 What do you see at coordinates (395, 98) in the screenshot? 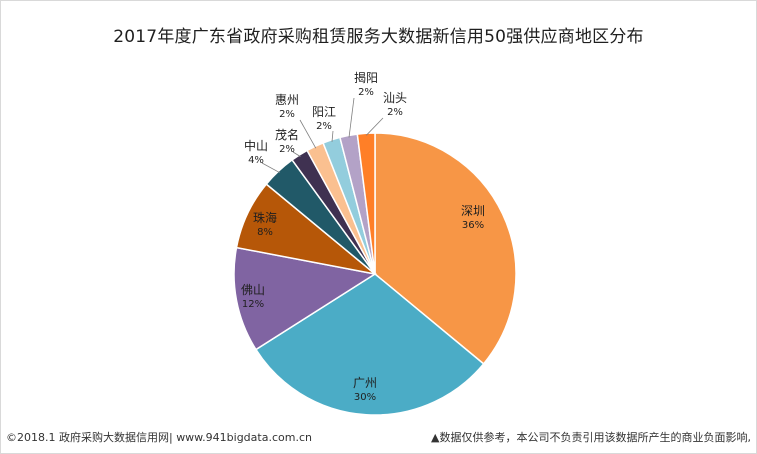
I see `slice-label-name-10: 汕头` at bounding box center [395, 98].